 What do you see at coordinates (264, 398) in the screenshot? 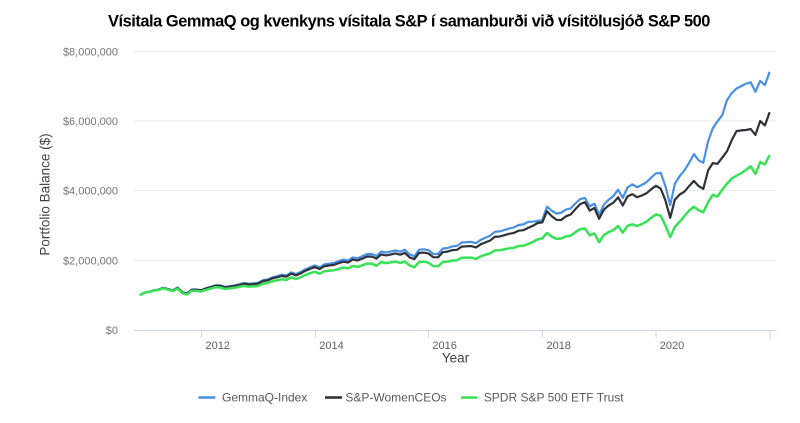
I see `svg-text: GemmaQ-Index` at bounding box center [264, 398].